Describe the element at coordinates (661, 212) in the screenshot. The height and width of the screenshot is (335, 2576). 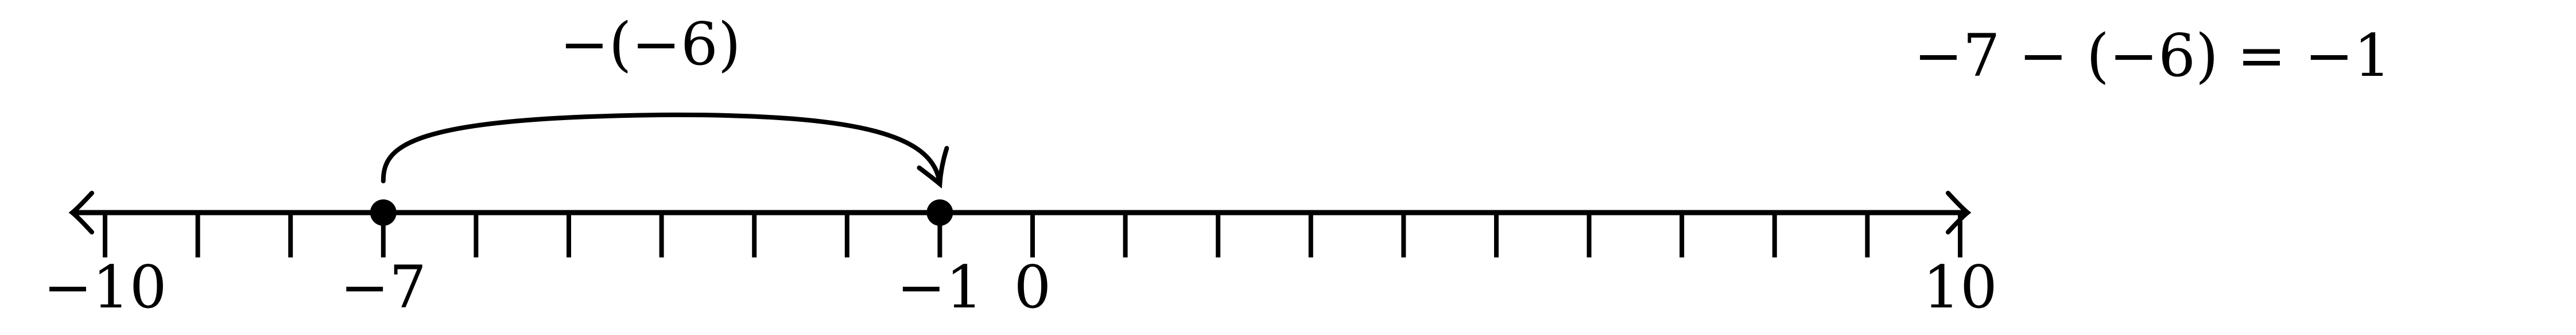
I see `plotted-points` at that location.